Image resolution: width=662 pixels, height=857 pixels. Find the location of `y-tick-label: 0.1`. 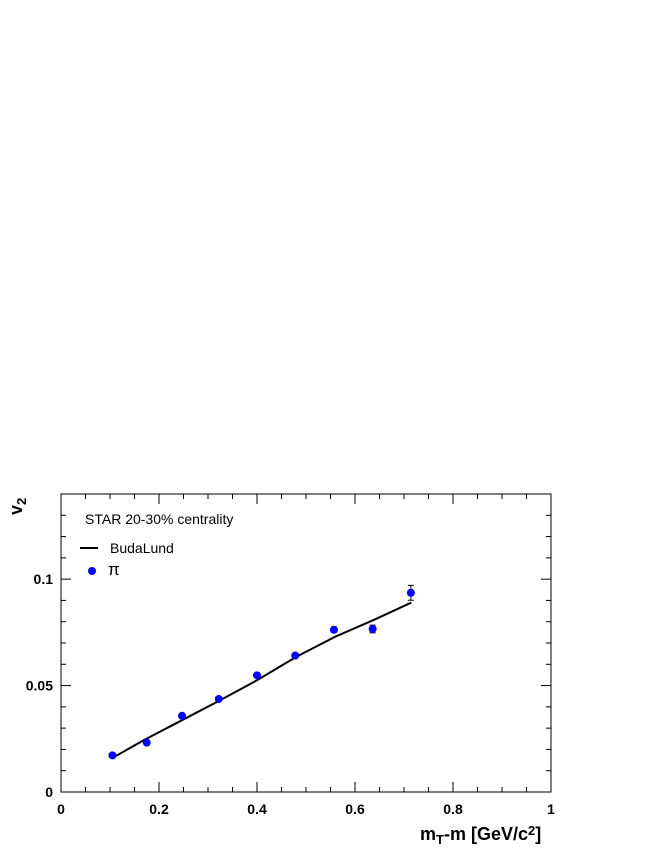

y-tick-label: 0.1 is located at coordinates (44, 579).